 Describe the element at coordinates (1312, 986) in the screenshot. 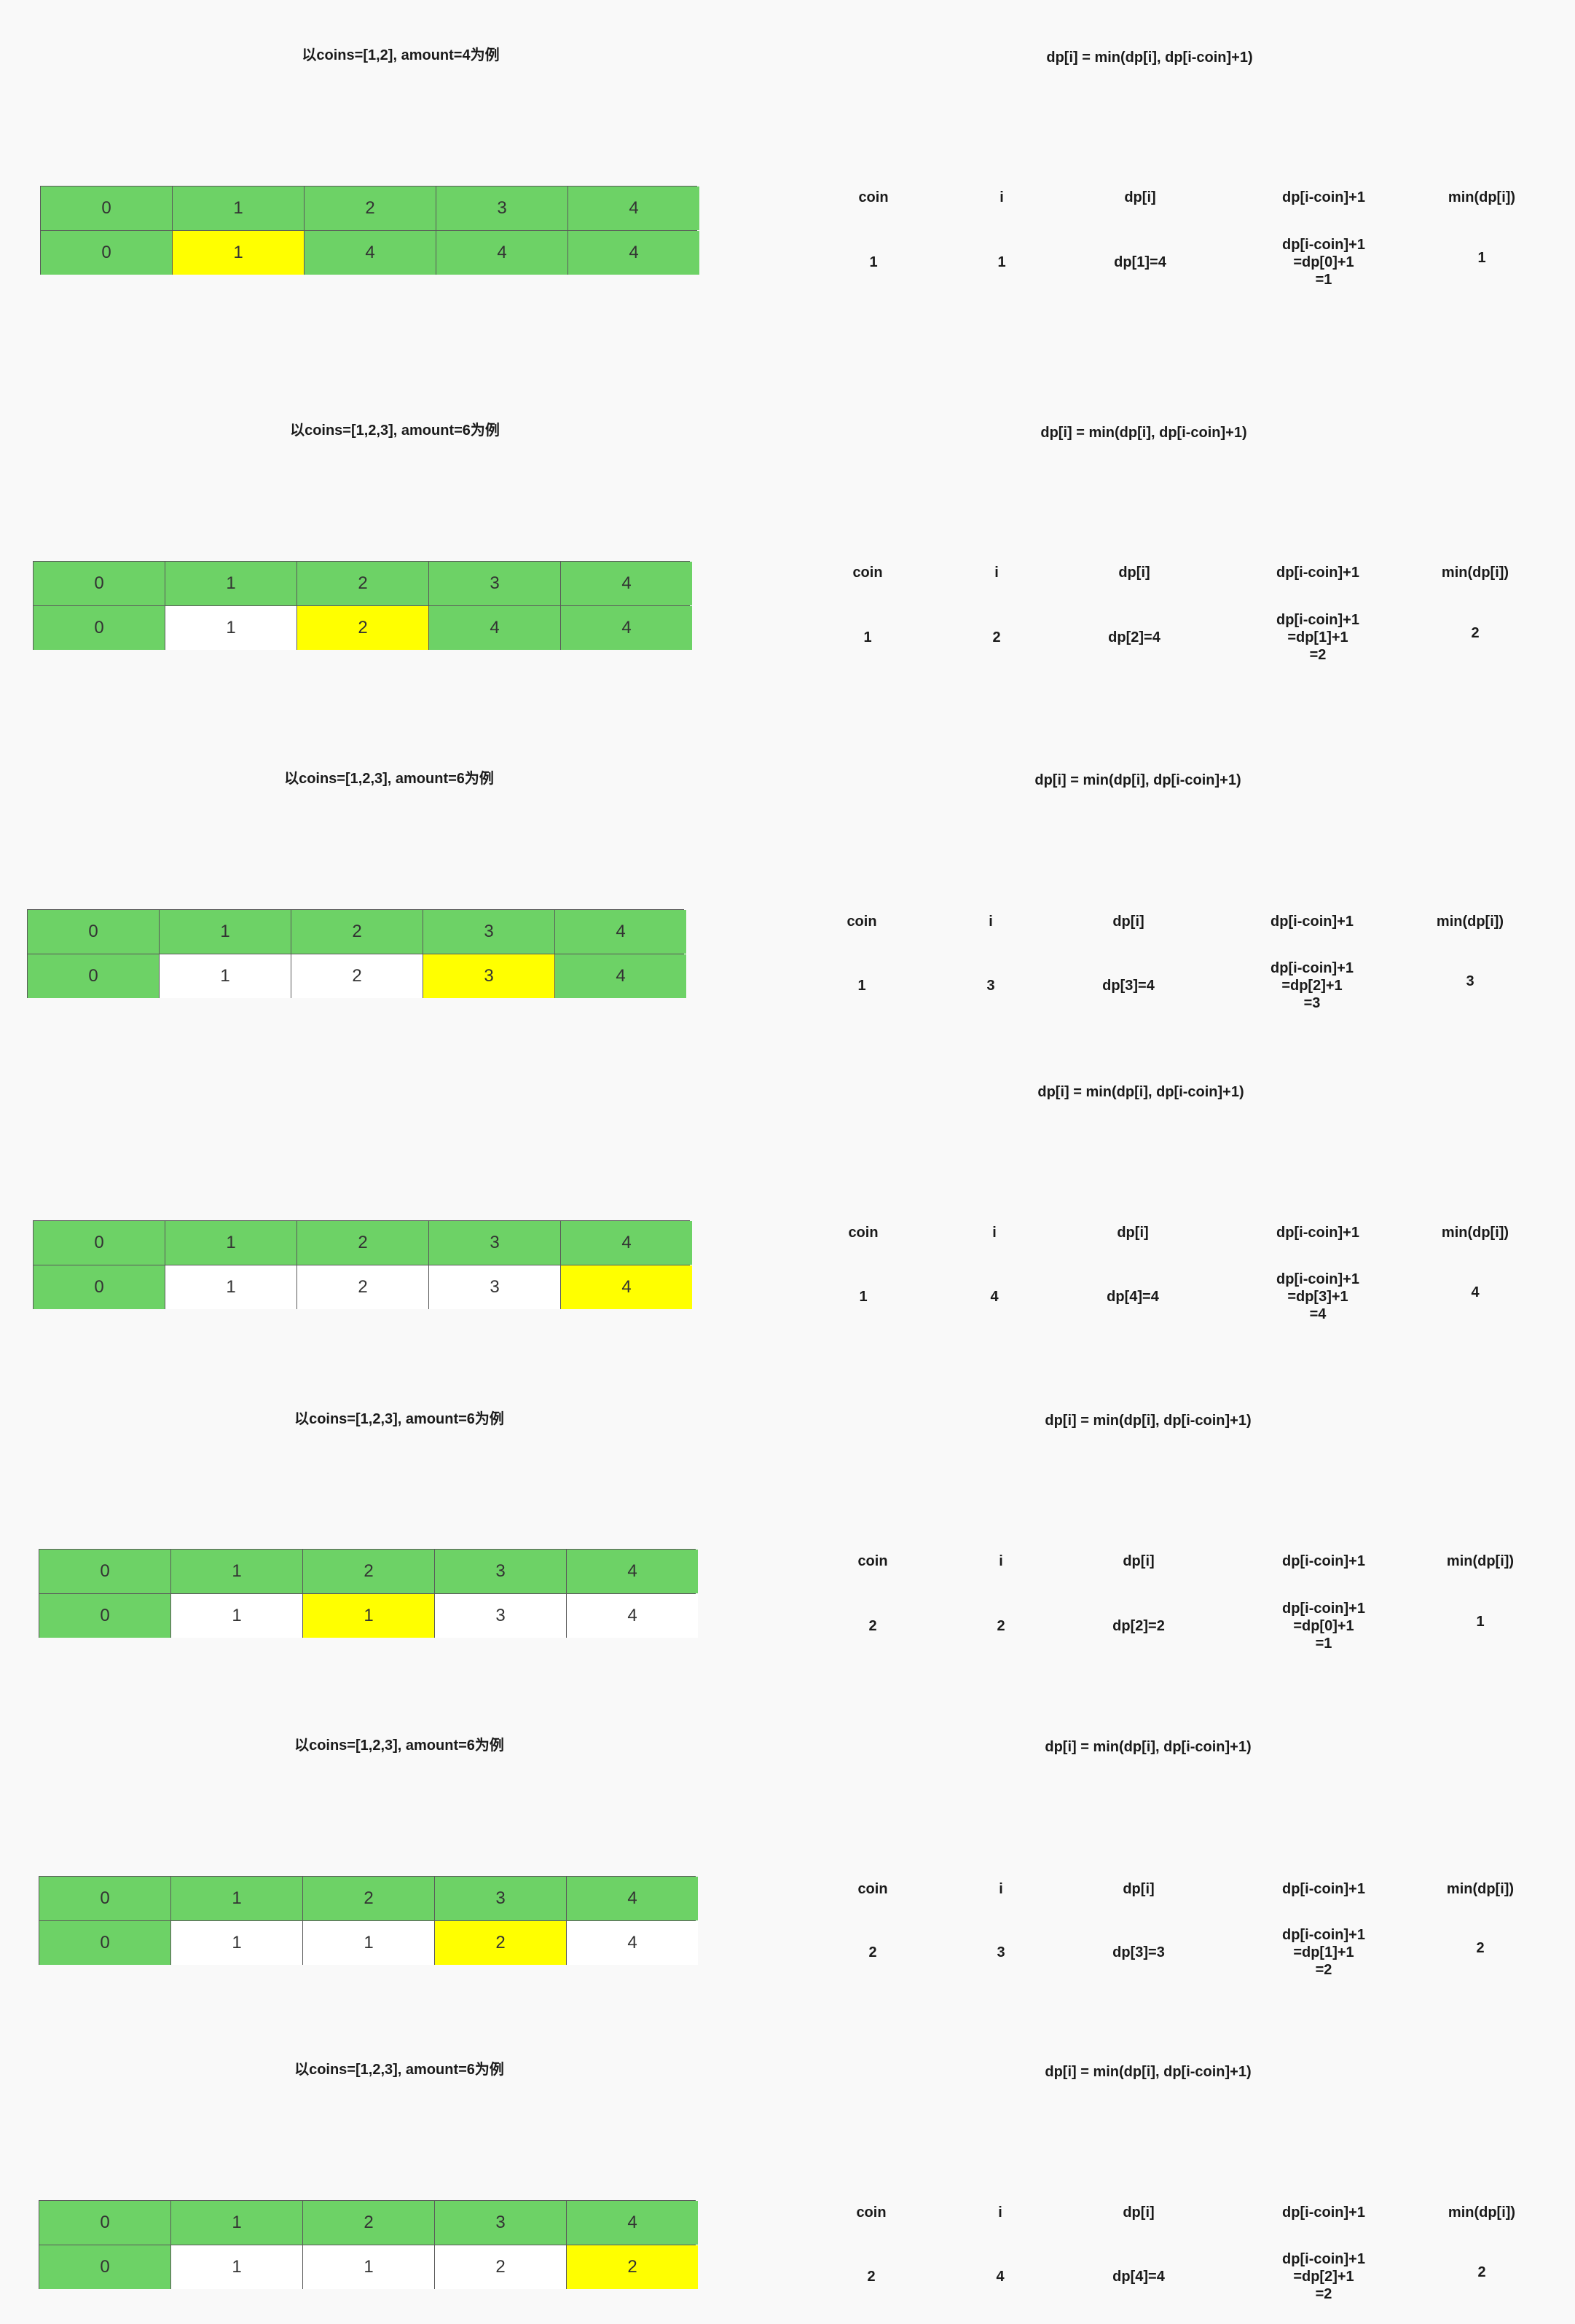

I see `calc-line: =dp[2]+1` at that location.